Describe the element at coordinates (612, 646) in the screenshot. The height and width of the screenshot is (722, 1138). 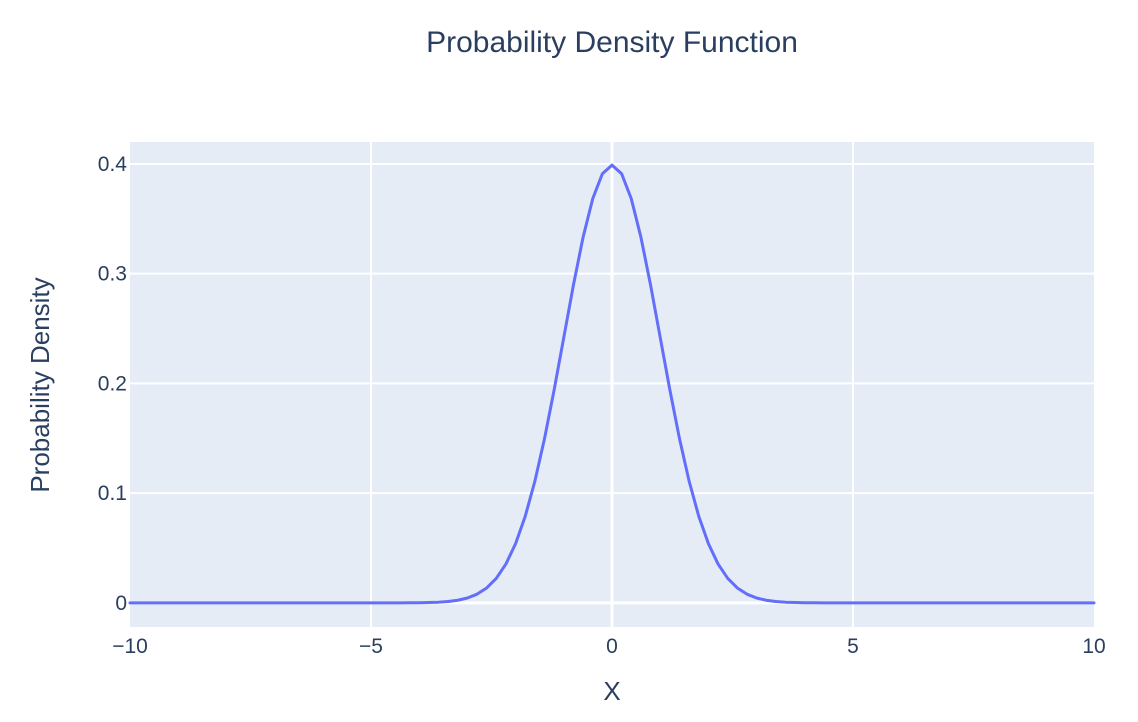
I see `x-tick-label: 0` at that location.